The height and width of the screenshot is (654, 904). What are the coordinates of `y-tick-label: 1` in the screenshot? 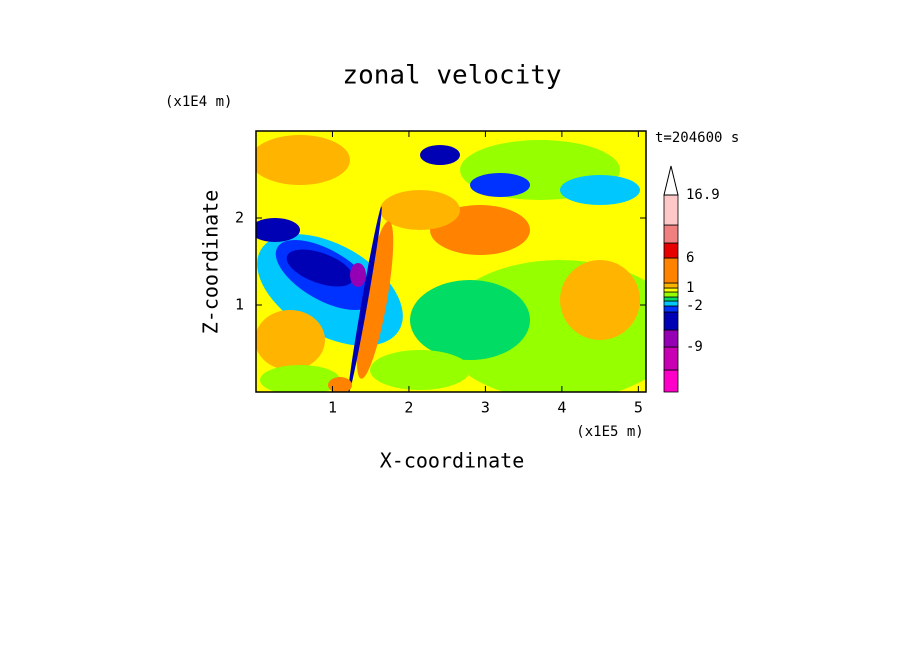 It's located at (239, 305).